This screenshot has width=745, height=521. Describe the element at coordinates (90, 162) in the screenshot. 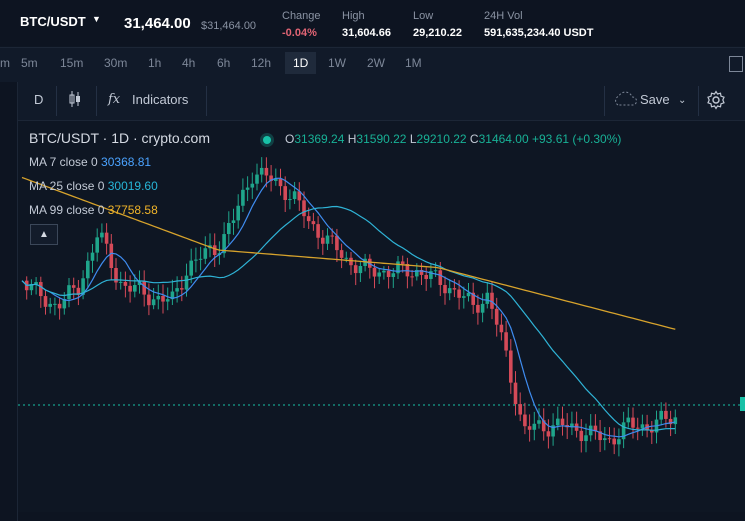

I see `ma7-legend: MA 7 close 0 30368.81` at that location.